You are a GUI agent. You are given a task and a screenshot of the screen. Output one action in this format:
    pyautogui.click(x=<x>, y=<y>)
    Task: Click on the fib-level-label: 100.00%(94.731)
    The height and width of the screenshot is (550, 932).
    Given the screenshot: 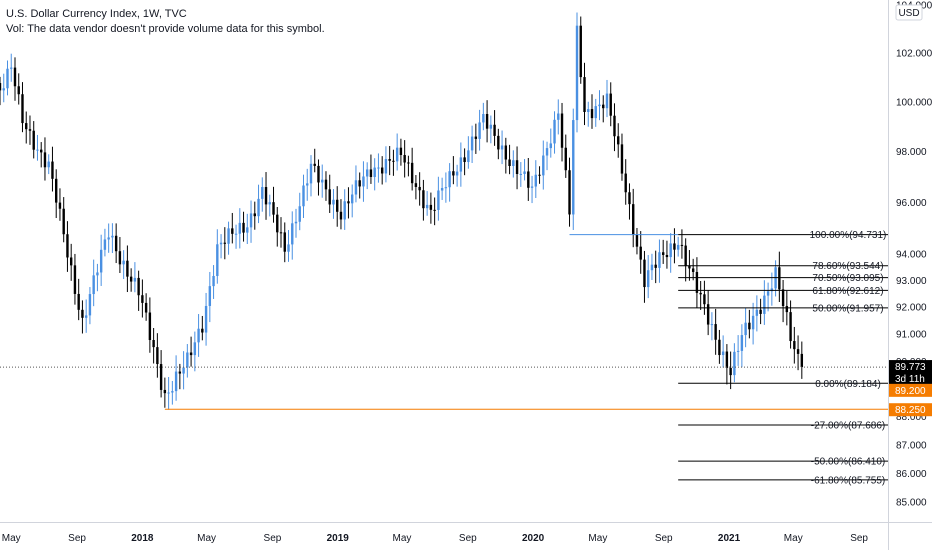 What is the action you would take?
    pyautogui.click(x=848, y=235)
    